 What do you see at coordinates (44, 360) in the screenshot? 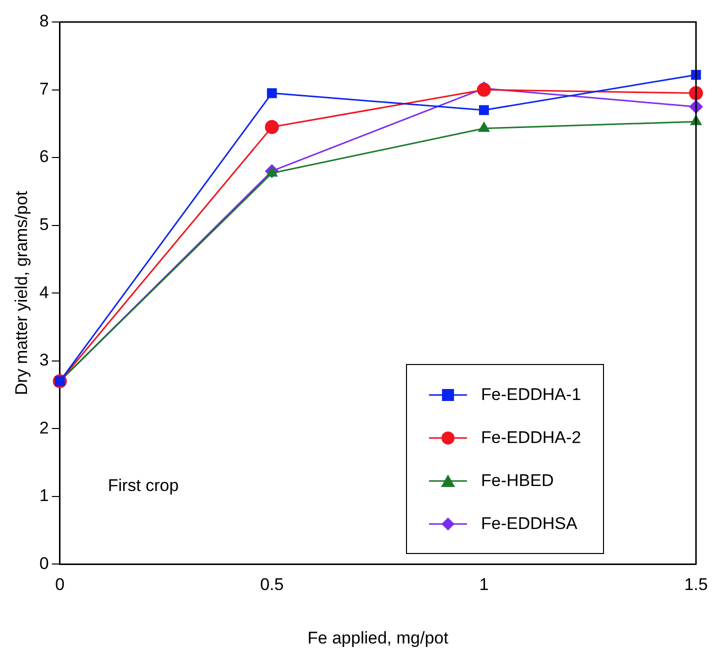
I see `y-tick-label: 3` at bounding box center [44, 360].